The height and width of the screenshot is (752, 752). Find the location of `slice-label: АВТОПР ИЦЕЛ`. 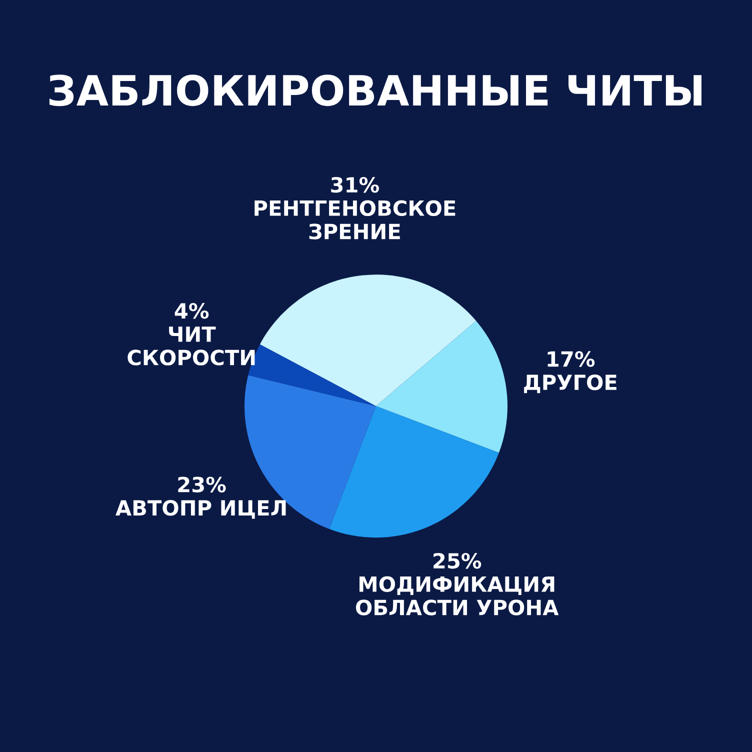

slice-label: АВТОПР ИЦЕЛ is located at coordinates (201, 509).